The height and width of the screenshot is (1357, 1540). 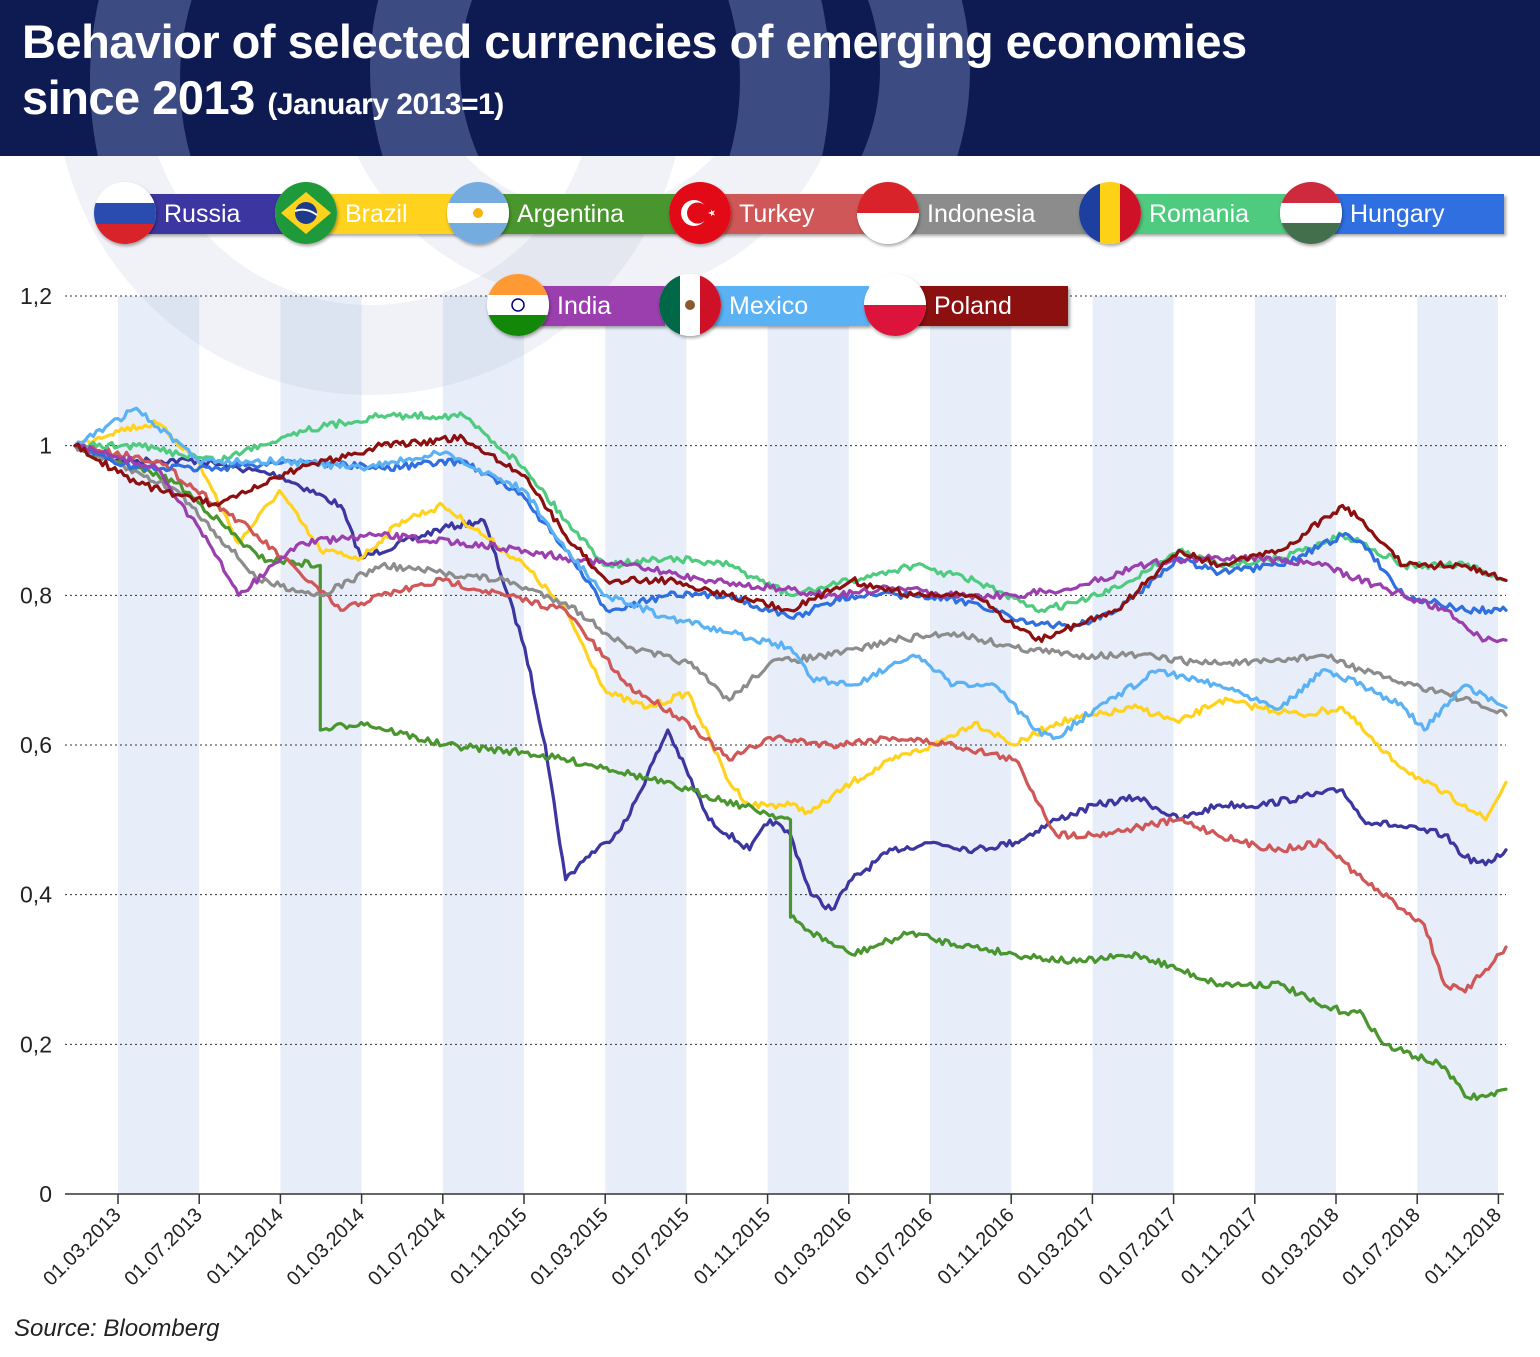 I want to click on x-tick-label: 01.03.2016, so click(x=813, y=1247).